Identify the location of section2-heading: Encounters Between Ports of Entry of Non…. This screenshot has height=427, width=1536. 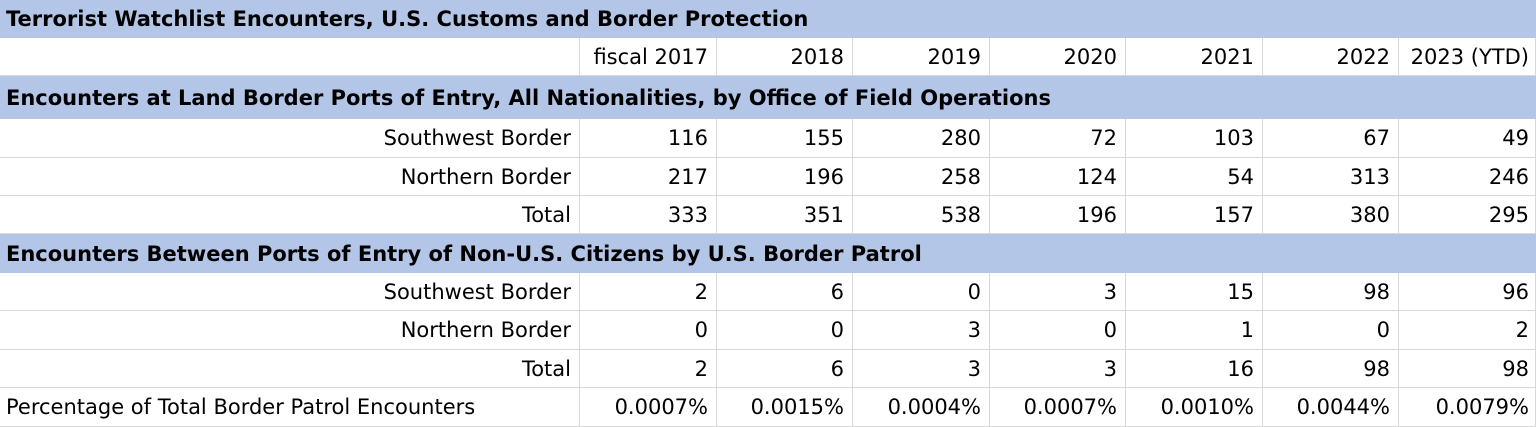
(768, 253).